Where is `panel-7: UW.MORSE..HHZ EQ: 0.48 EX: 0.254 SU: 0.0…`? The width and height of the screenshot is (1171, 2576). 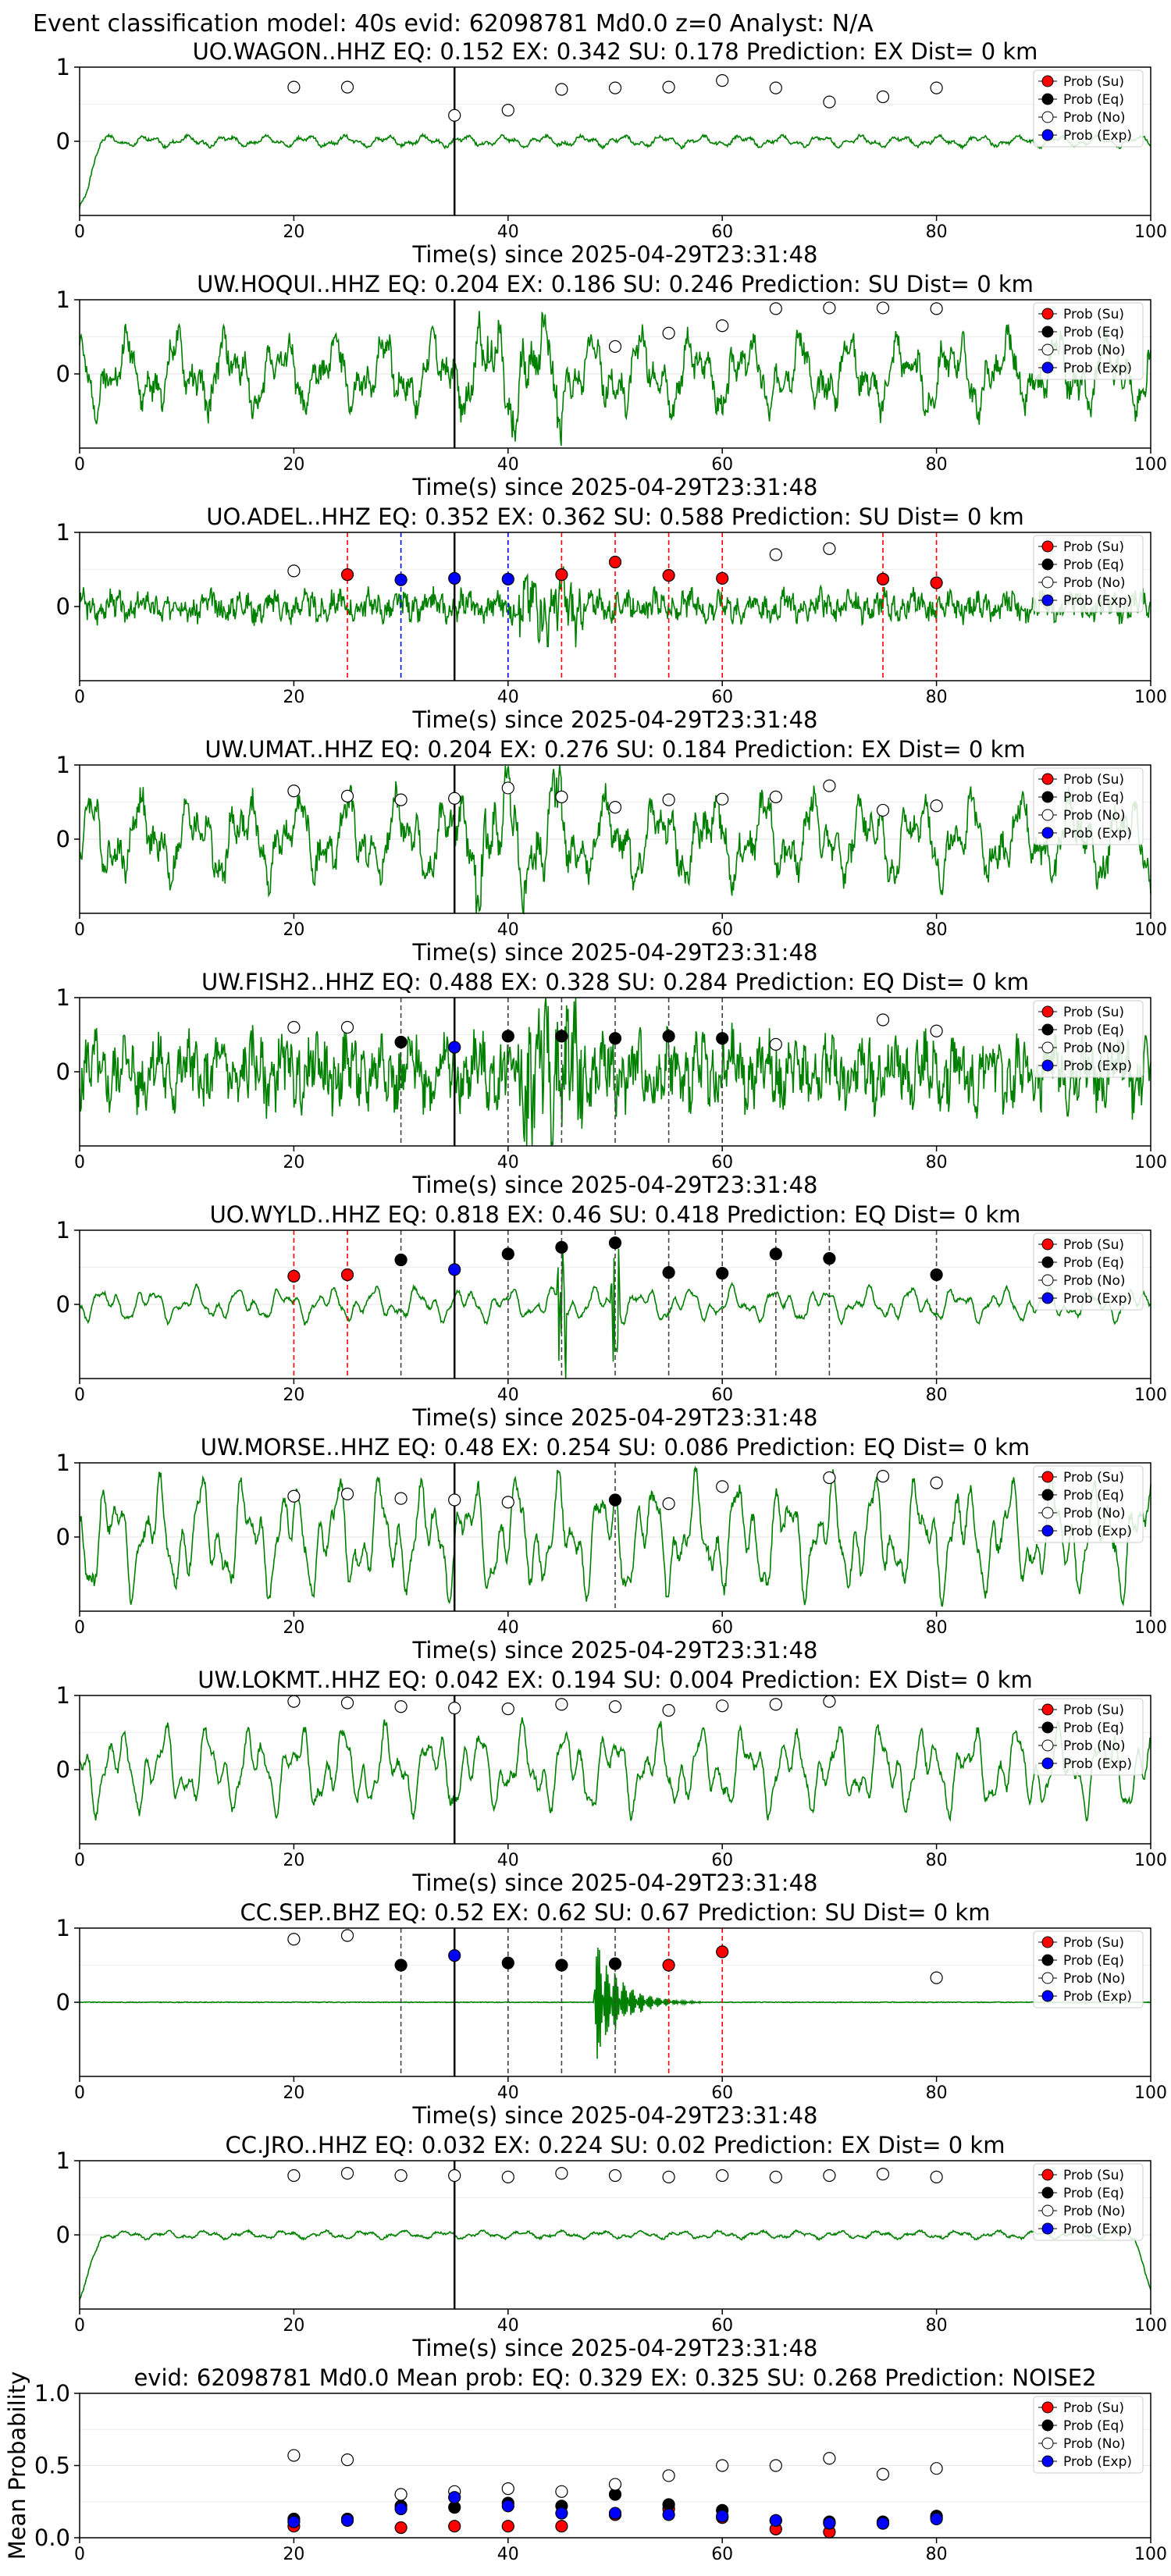 panel-7: UW.MORSE..HHZ EQ: 0.48 EX: 0.254 SU: 0.0… is located at coordinates (611, 1548).